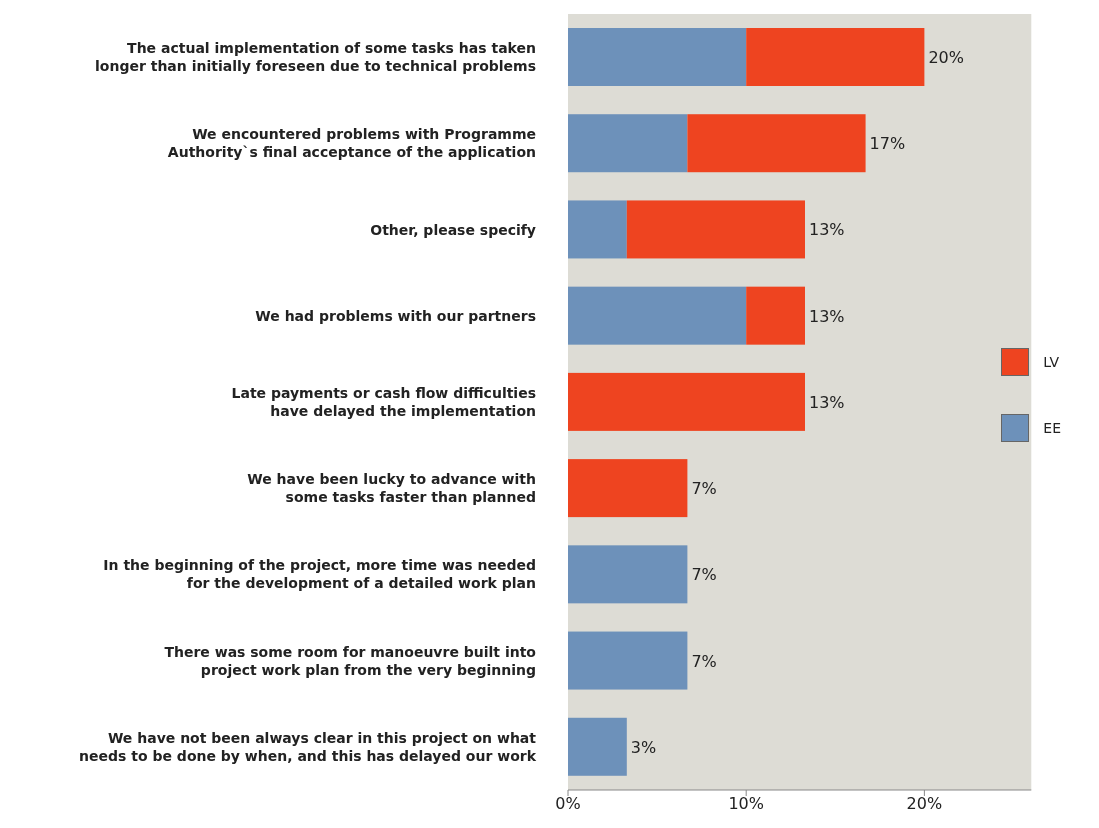 Image resolution: width=1099 pixels, height=828 pixels. I want to click on x-tick-label: 0%, so click(568, 804).